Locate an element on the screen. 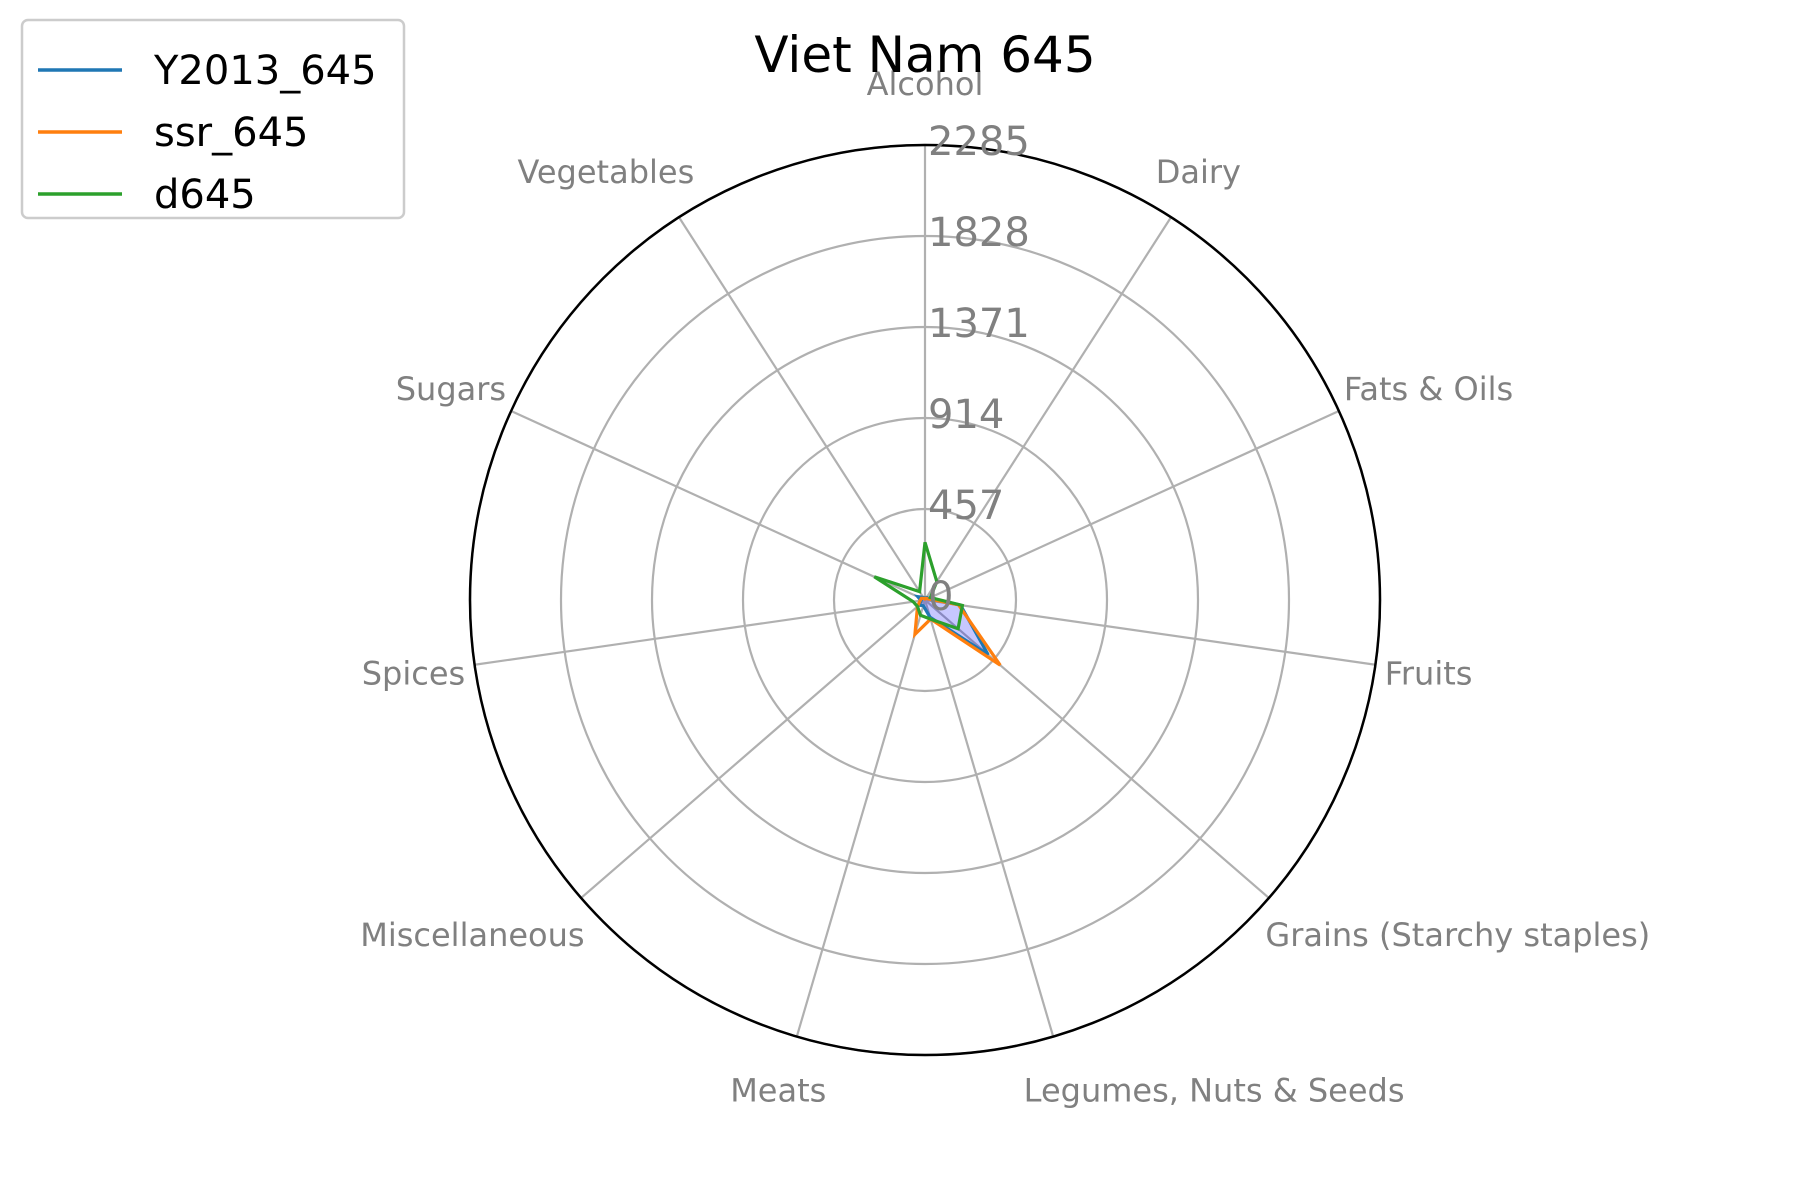 This screenshot has width=1800, height=1200. r-tick-label: 914 is located at coordinates (966, 415).